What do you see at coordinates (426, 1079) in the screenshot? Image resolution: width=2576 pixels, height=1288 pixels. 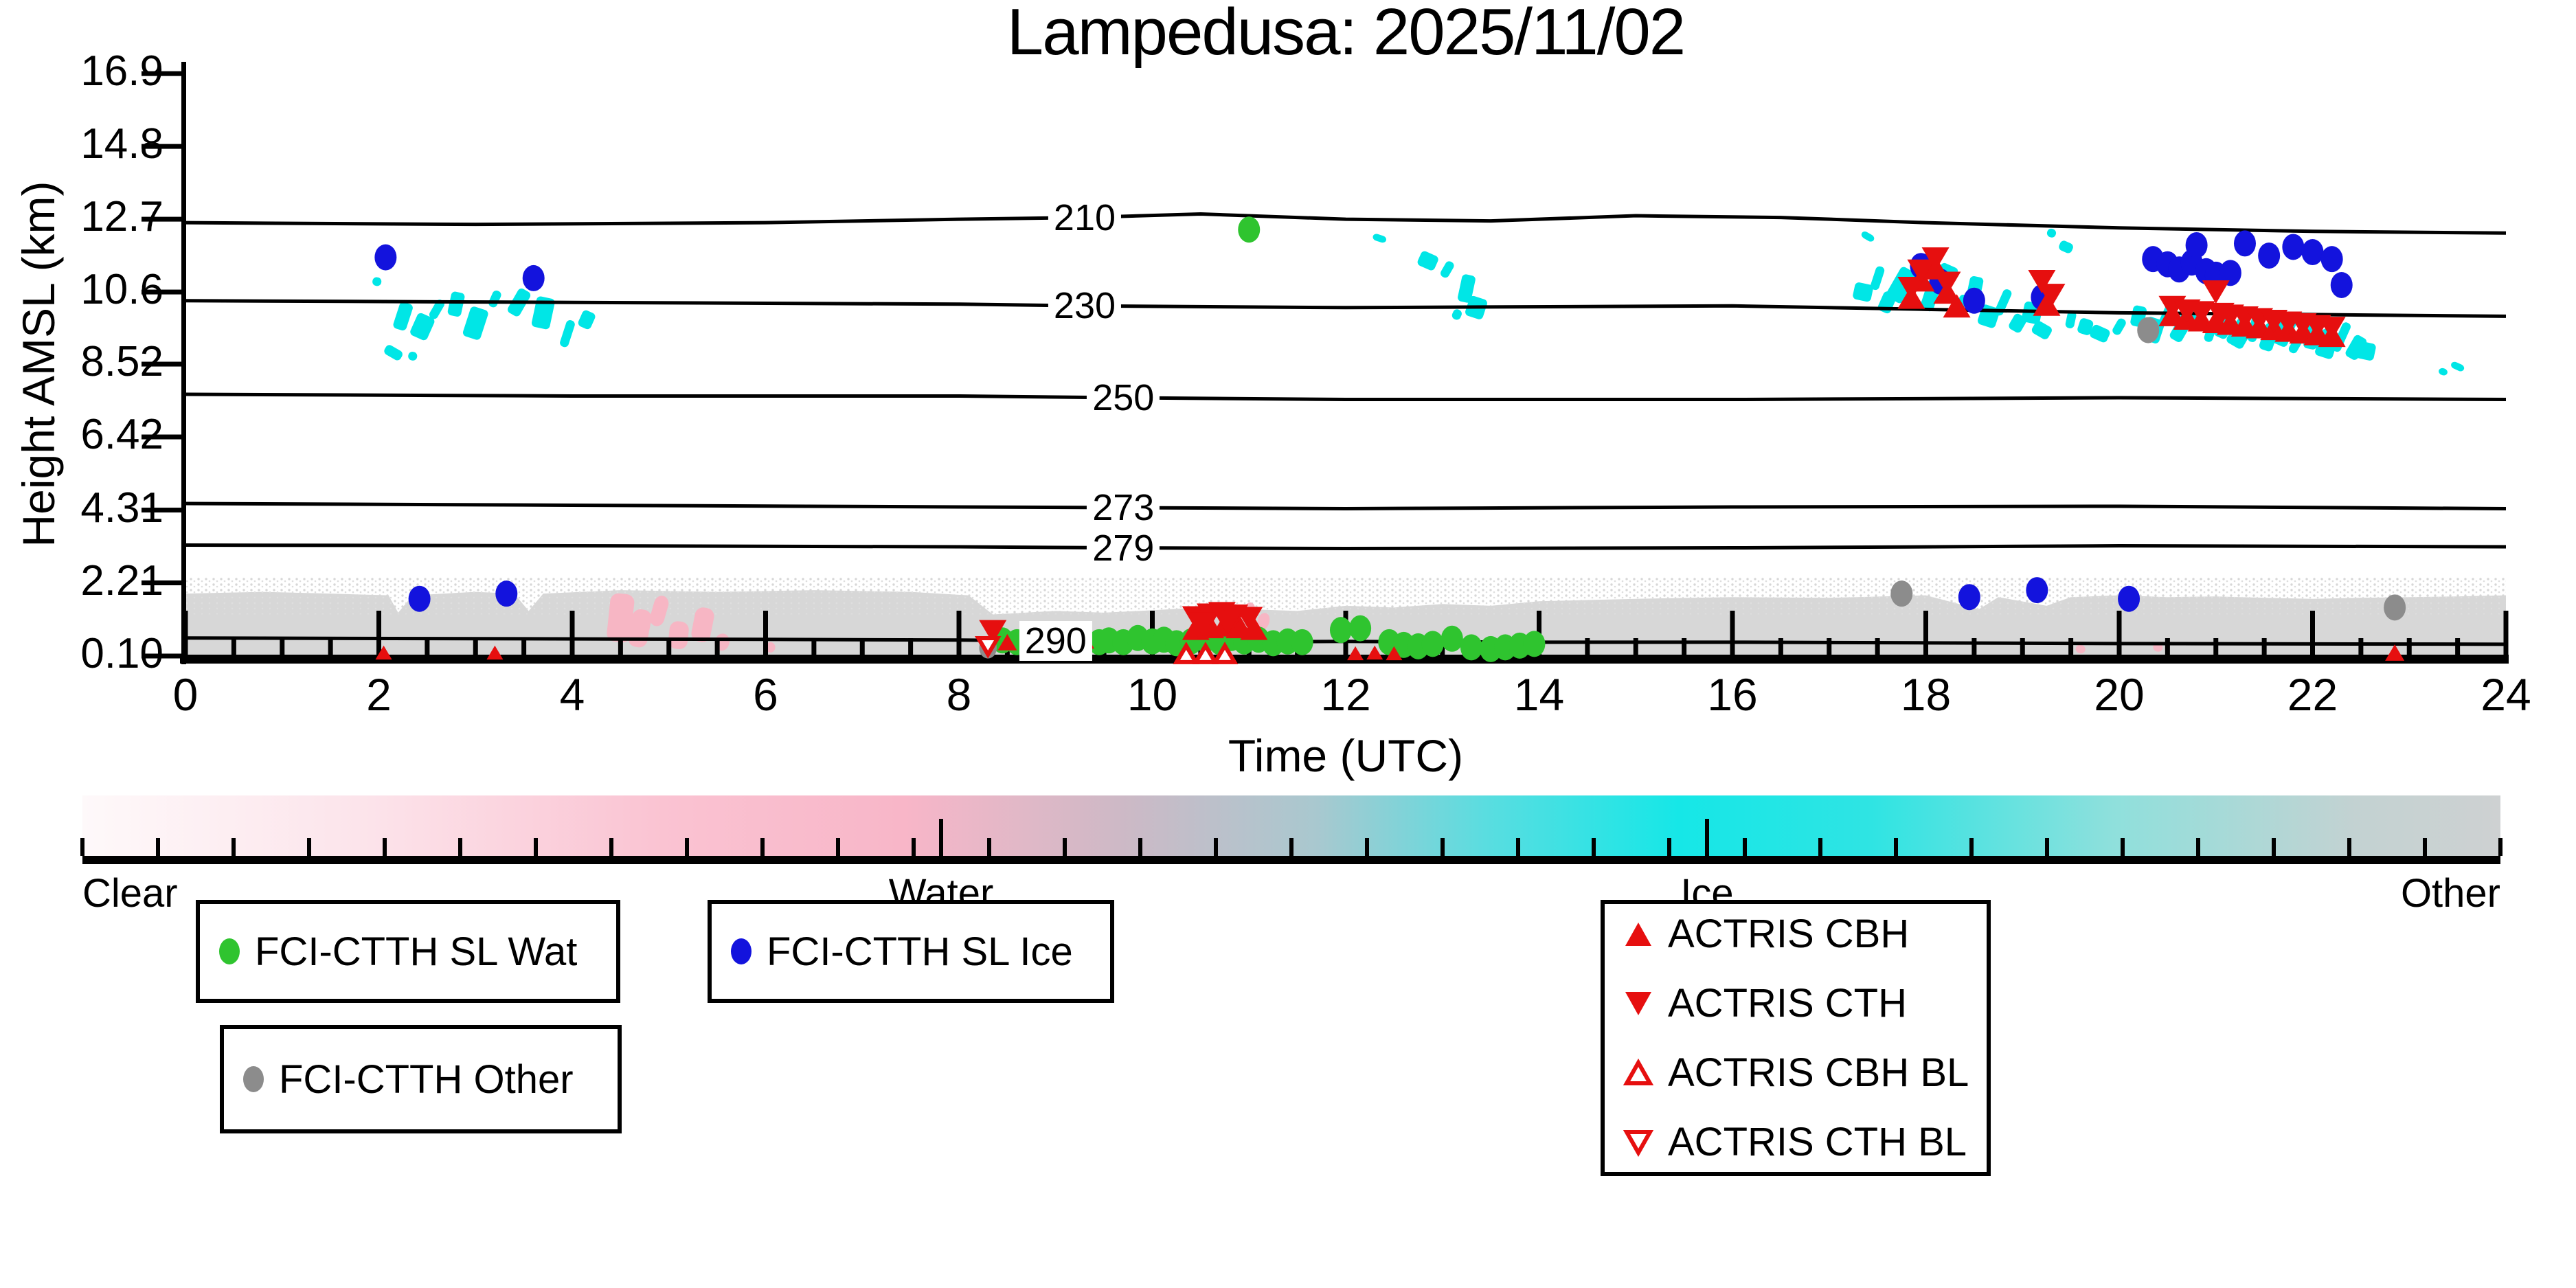 I see `legend-label: FCI-CTTH Other` at bounding box center [426, 1079].